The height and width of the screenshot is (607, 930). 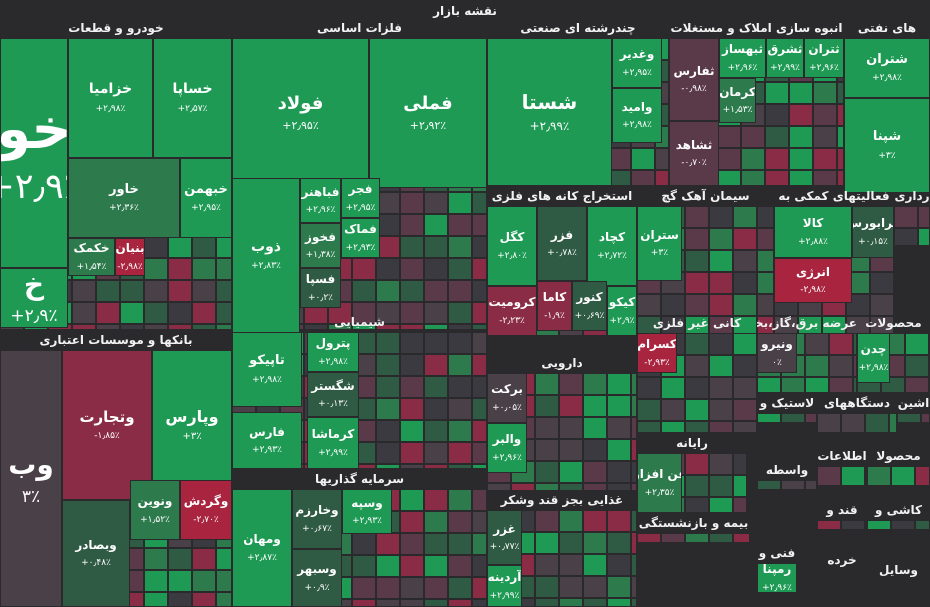 I want to click on stock-tile: فولاد +۲٫۹۵٪, so click(x=300, y=113).